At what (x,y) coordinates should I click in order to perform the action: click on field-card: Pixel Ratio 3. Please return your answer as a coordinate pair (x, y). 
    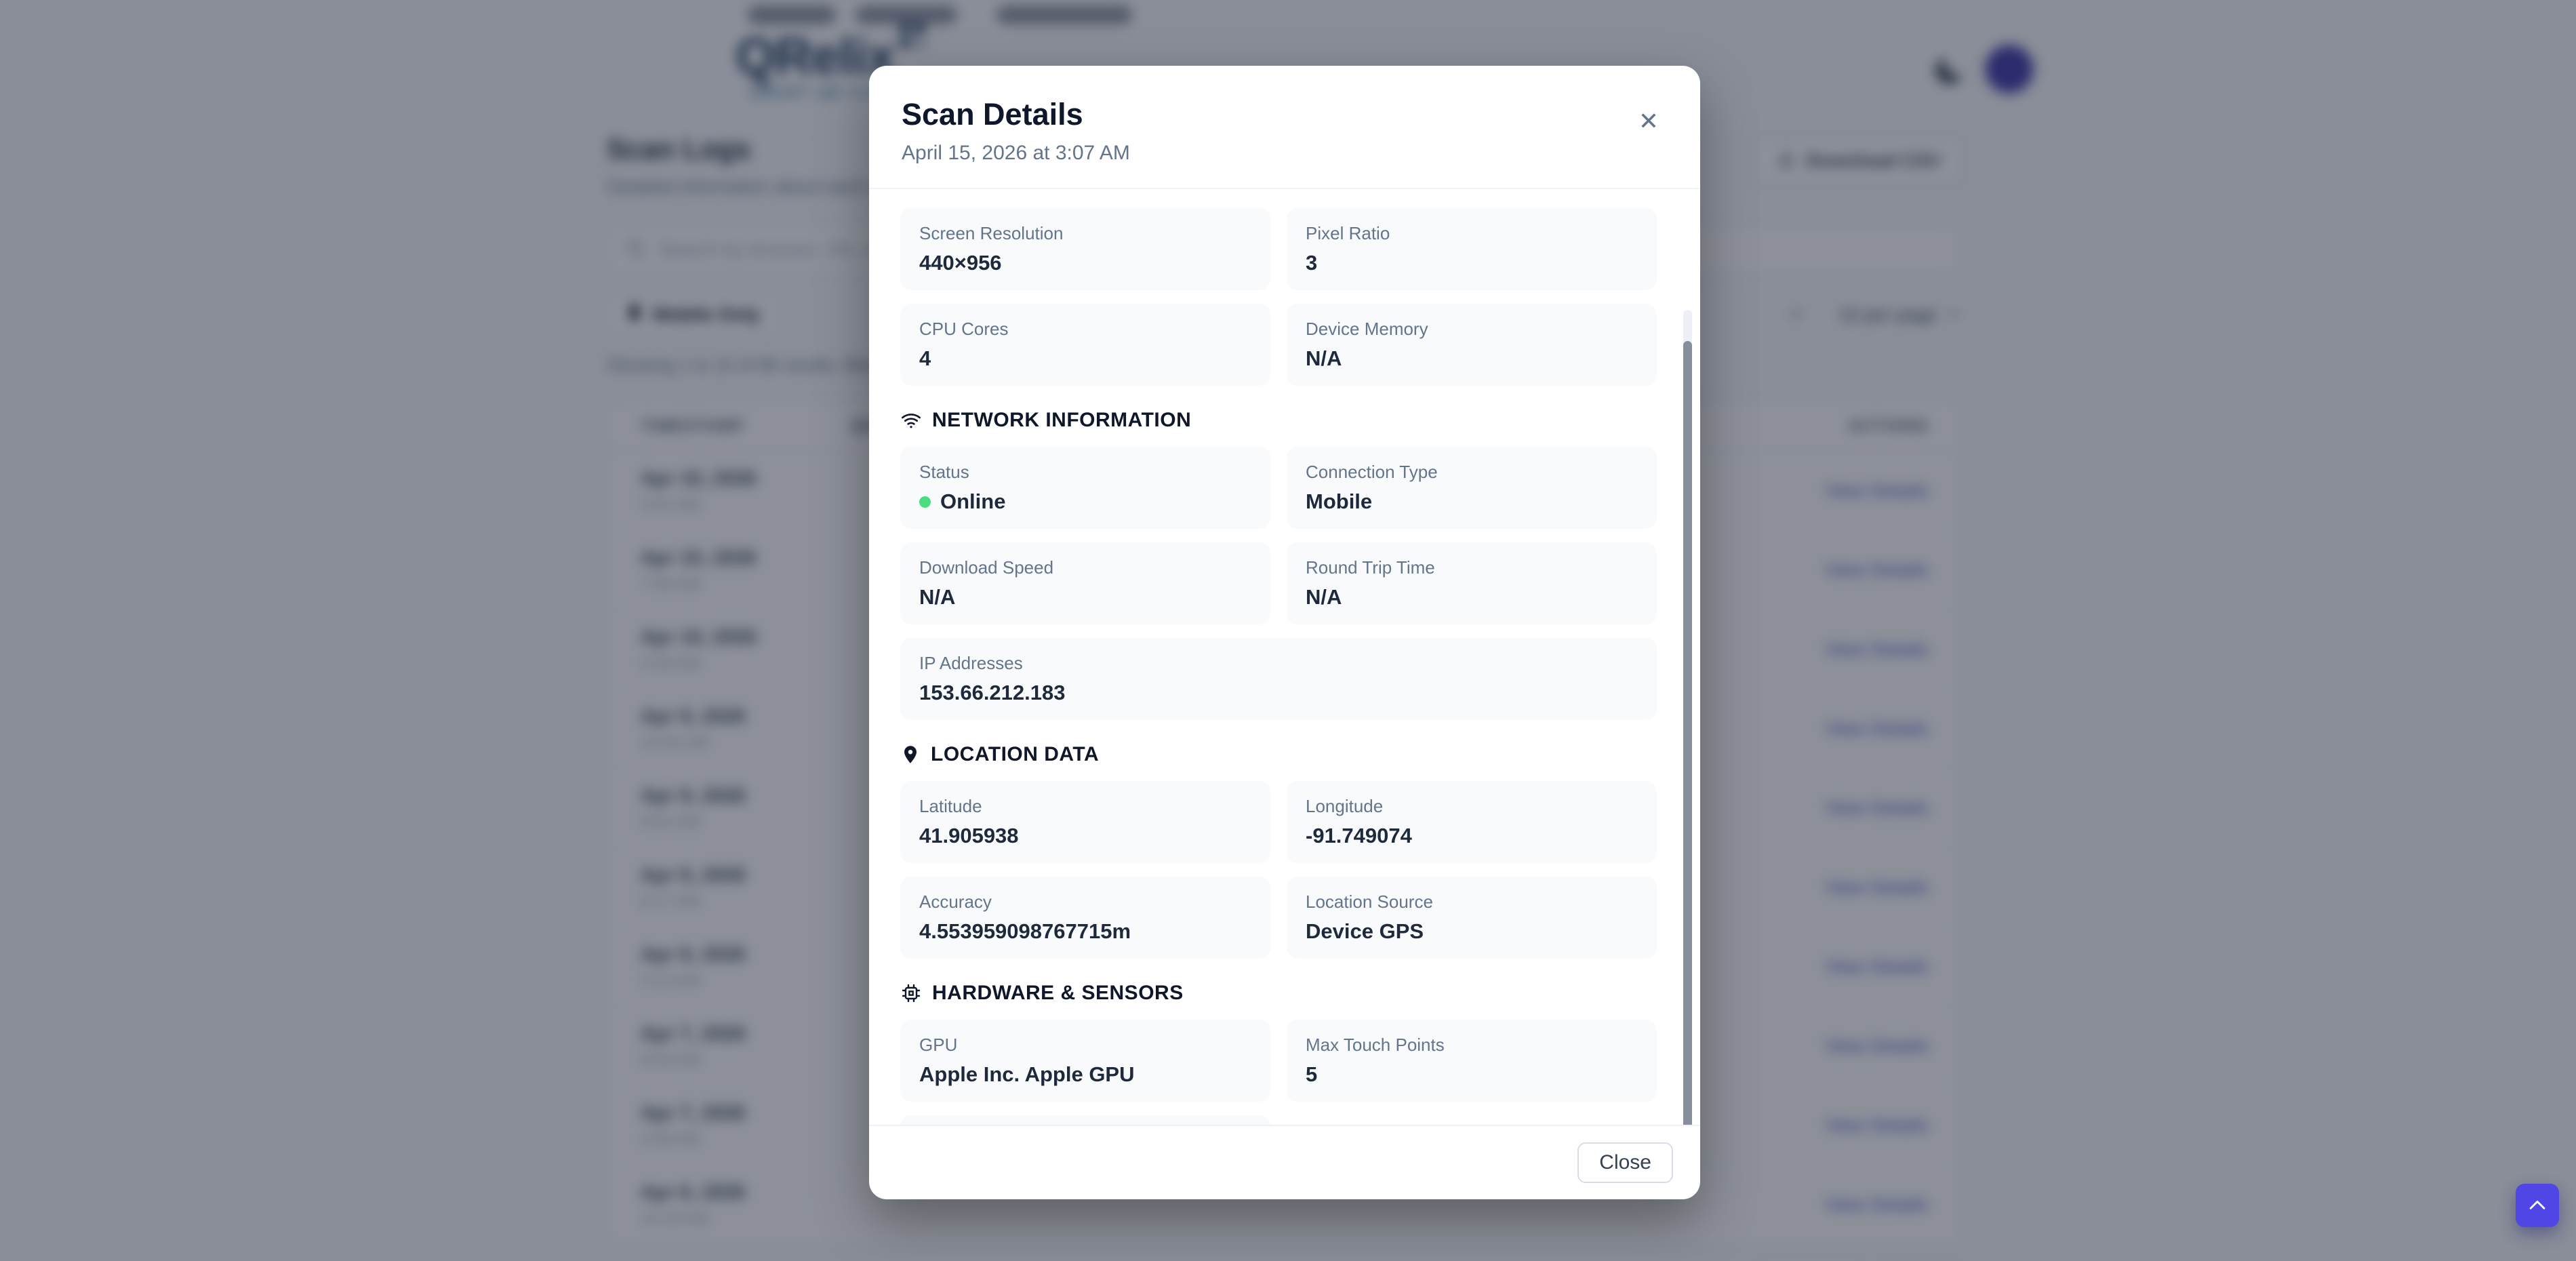
    Looking at the image, I should click on (1472, 249).